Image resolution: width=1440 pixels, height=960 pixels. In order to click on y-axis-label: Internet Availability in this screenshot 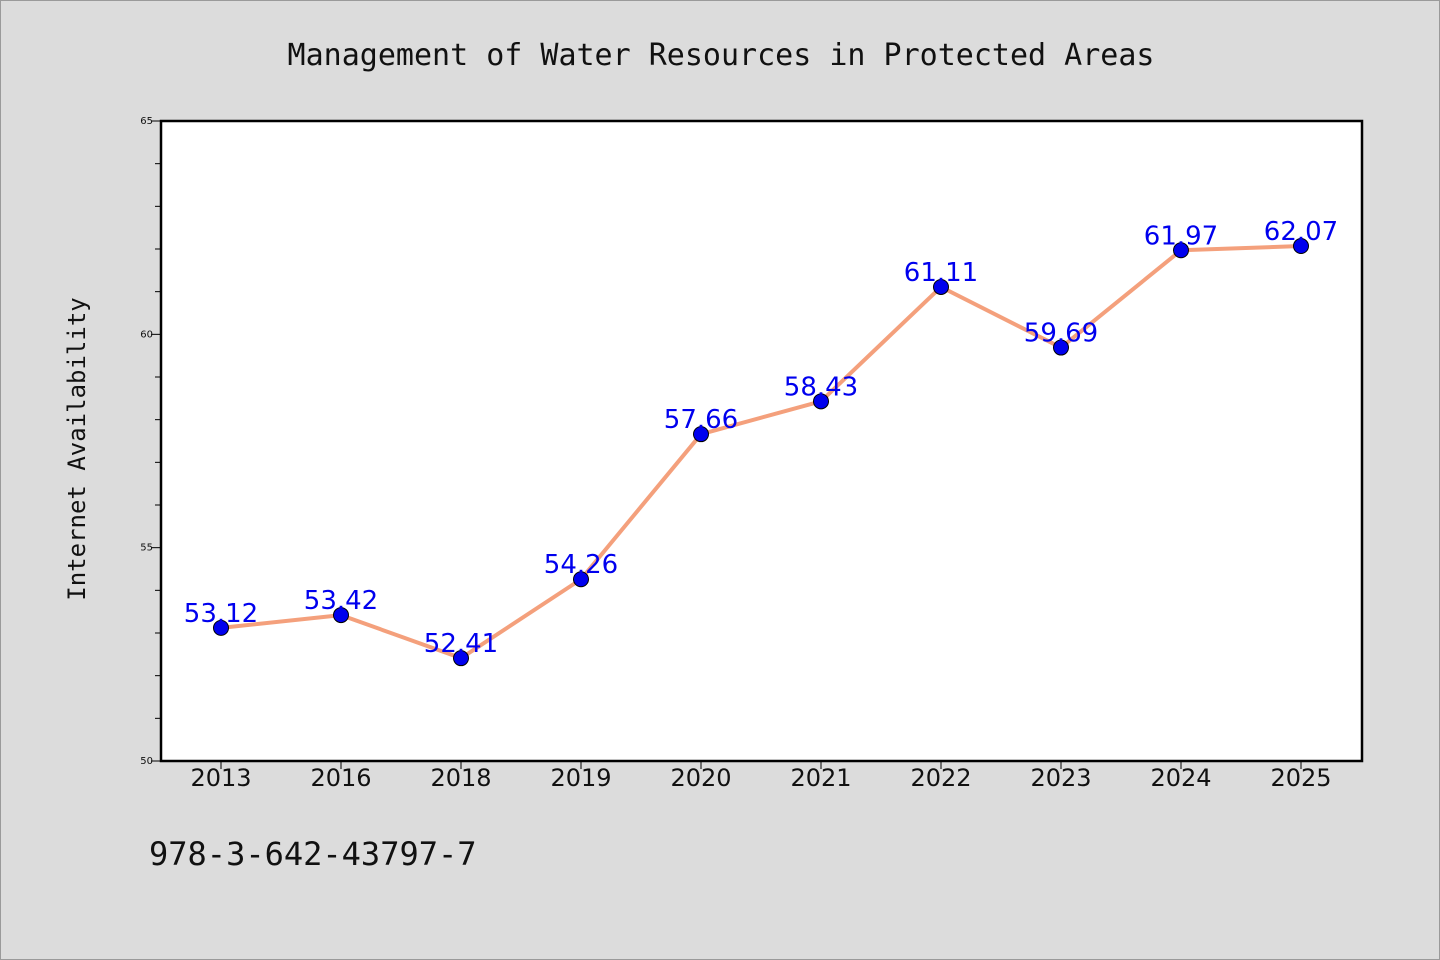, I will do `click(77, 448)`.